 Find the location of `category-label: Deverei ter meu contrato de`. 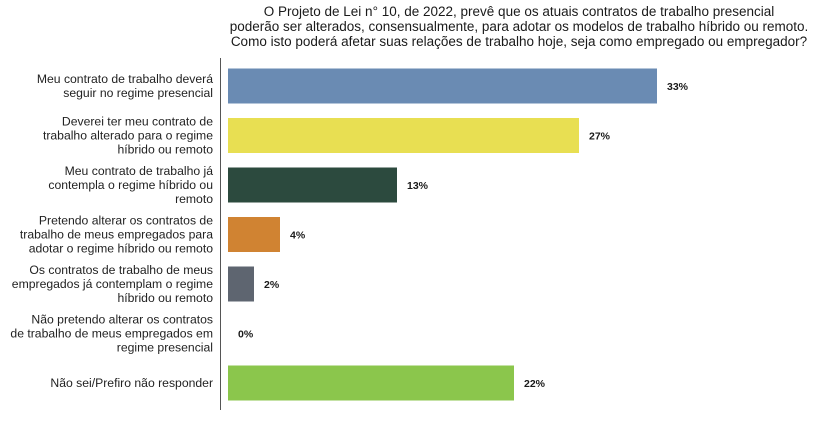

category-label: Deverei ter meu contrato de is located at coordinates (137, 122).